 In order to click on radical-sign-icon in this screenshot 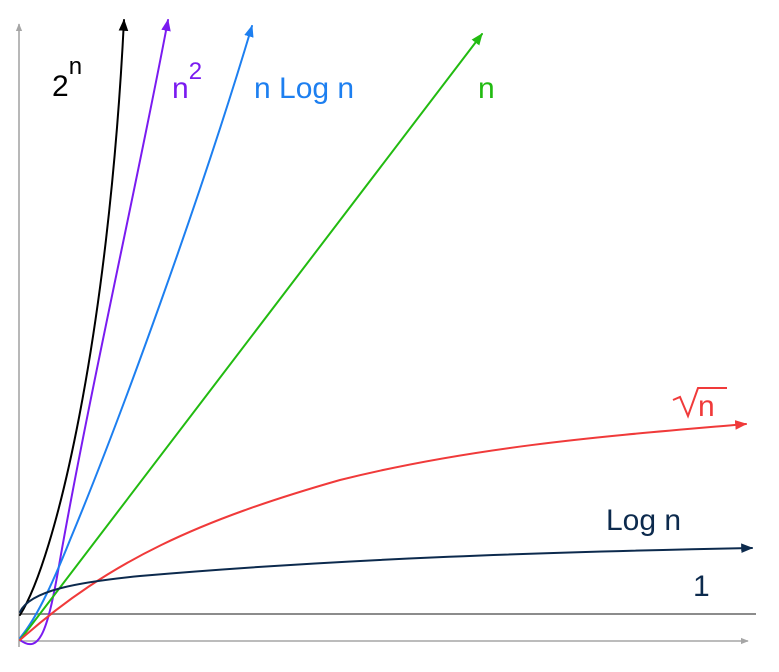, I will do `click(699, 403)`.